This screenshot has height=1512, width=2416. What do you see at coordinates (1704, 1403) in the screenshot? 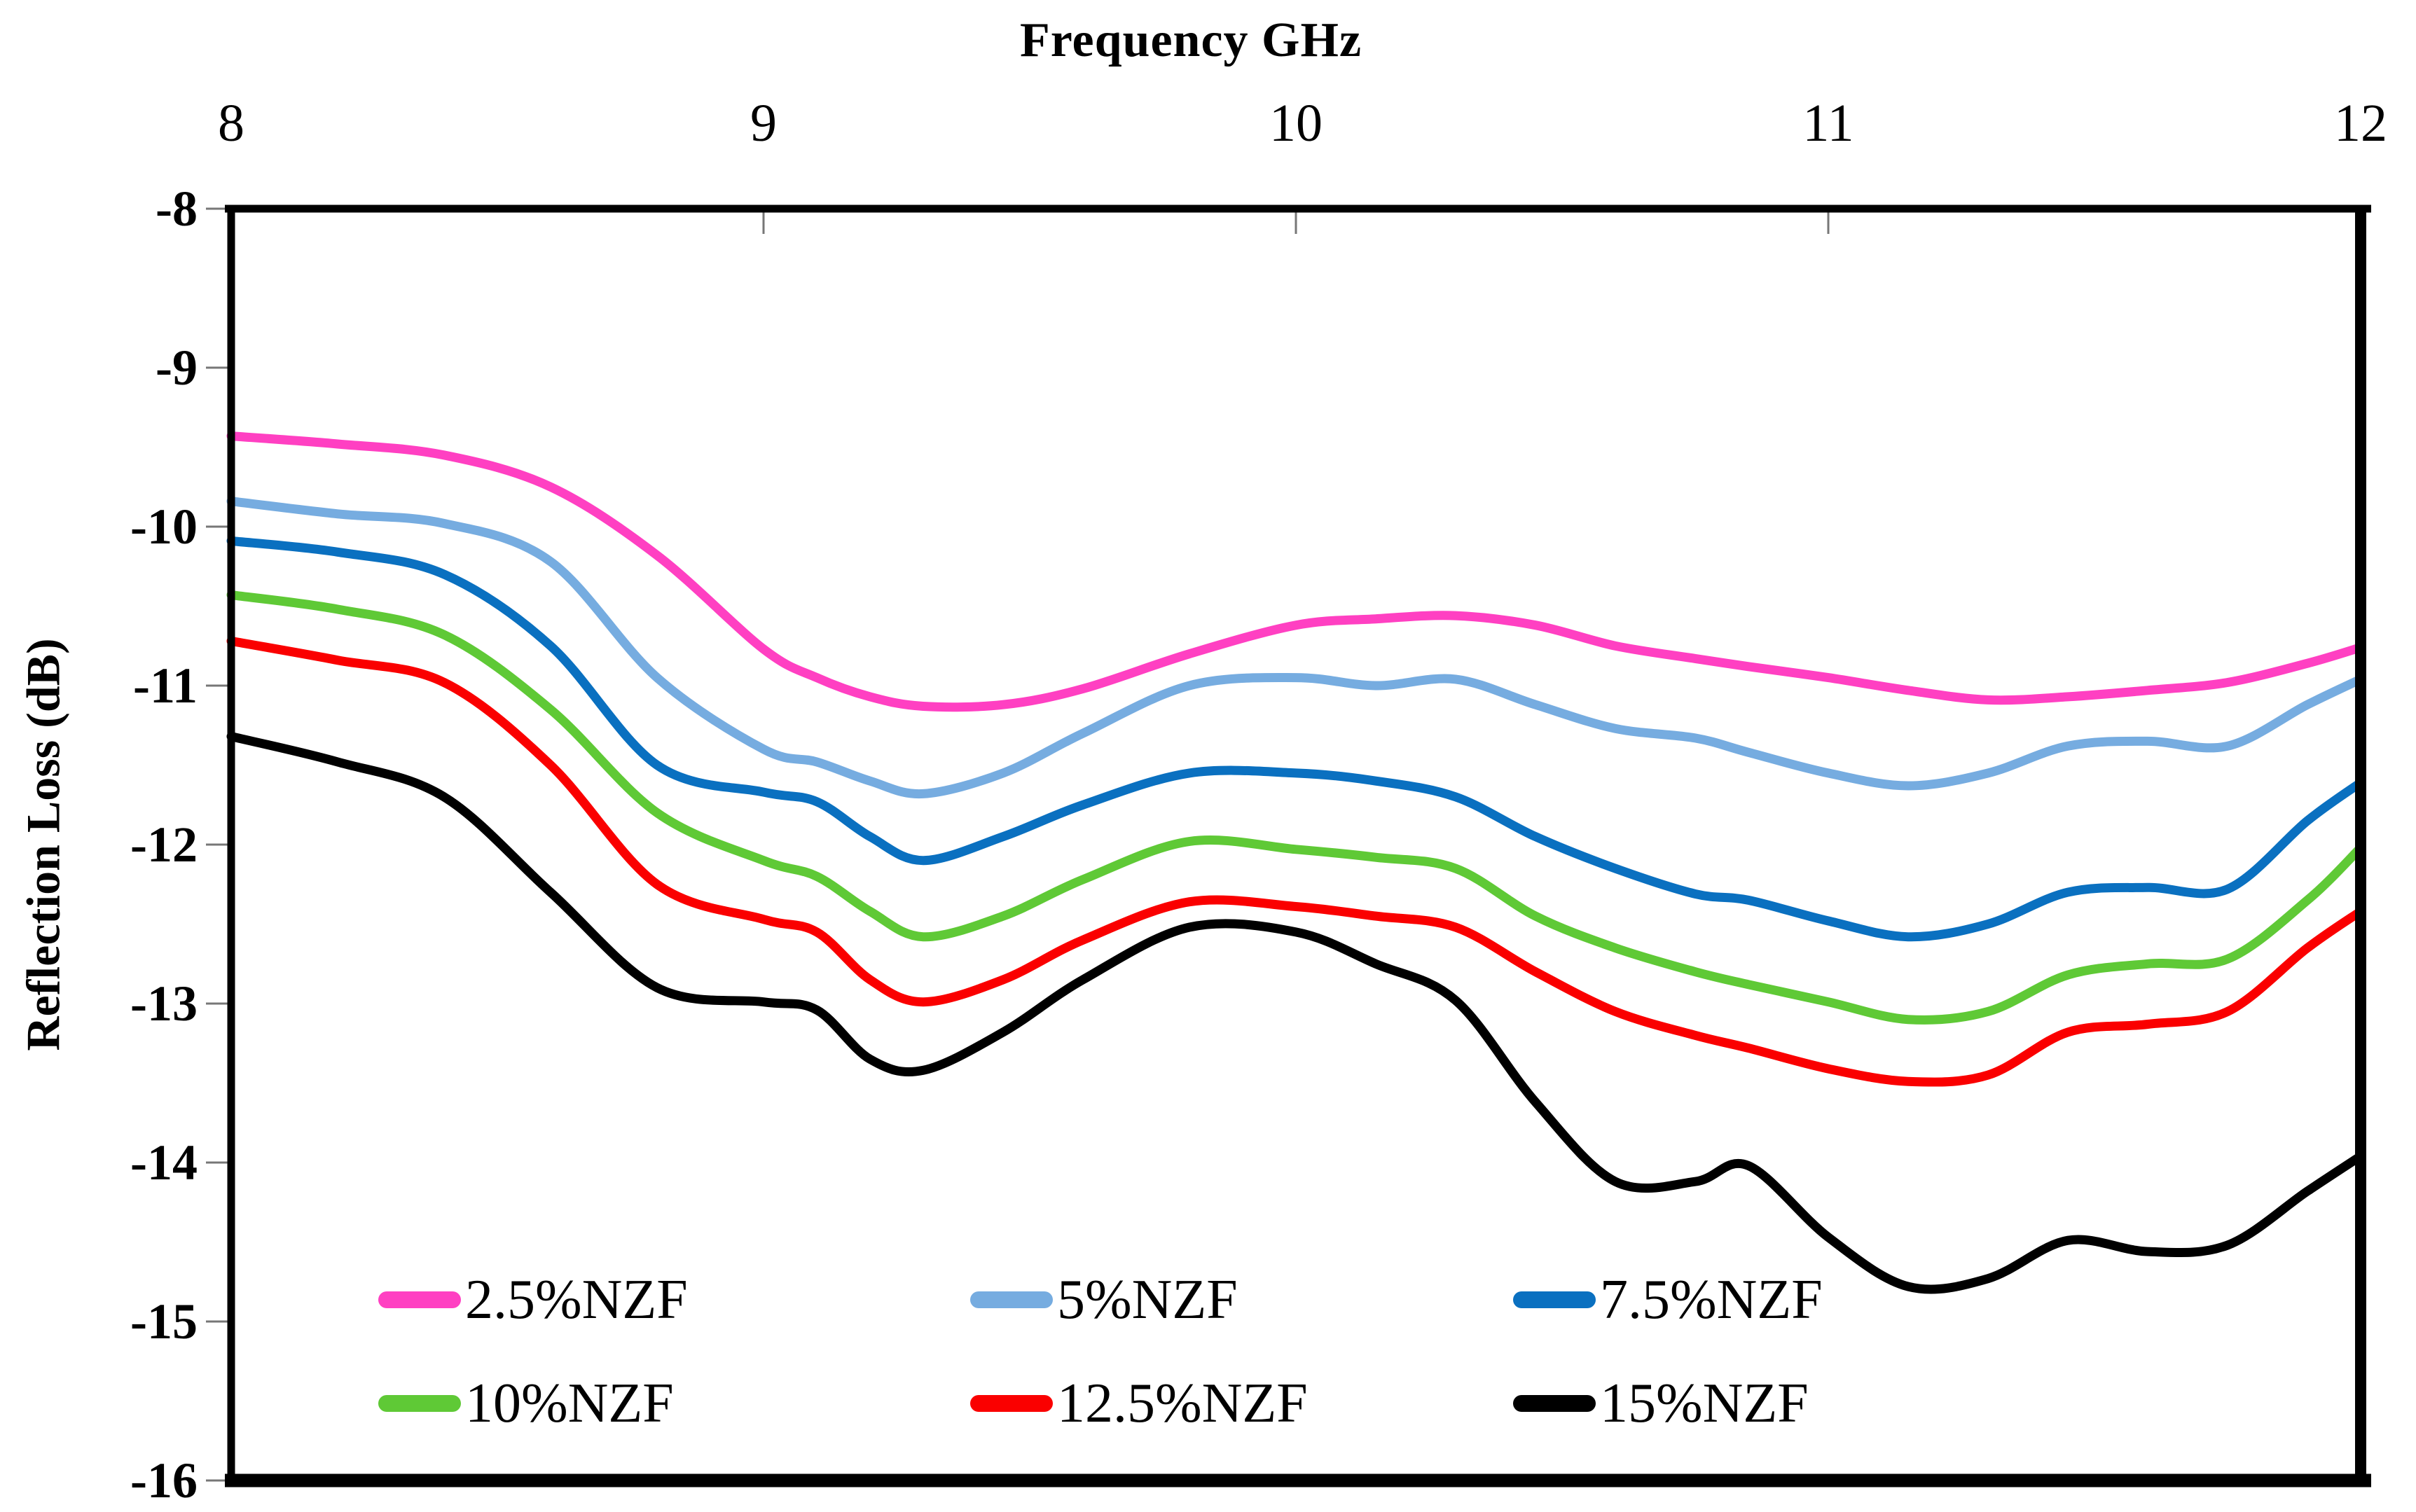
I see `legend-label: 15%NZF` at bounding box center [1704, 1403].